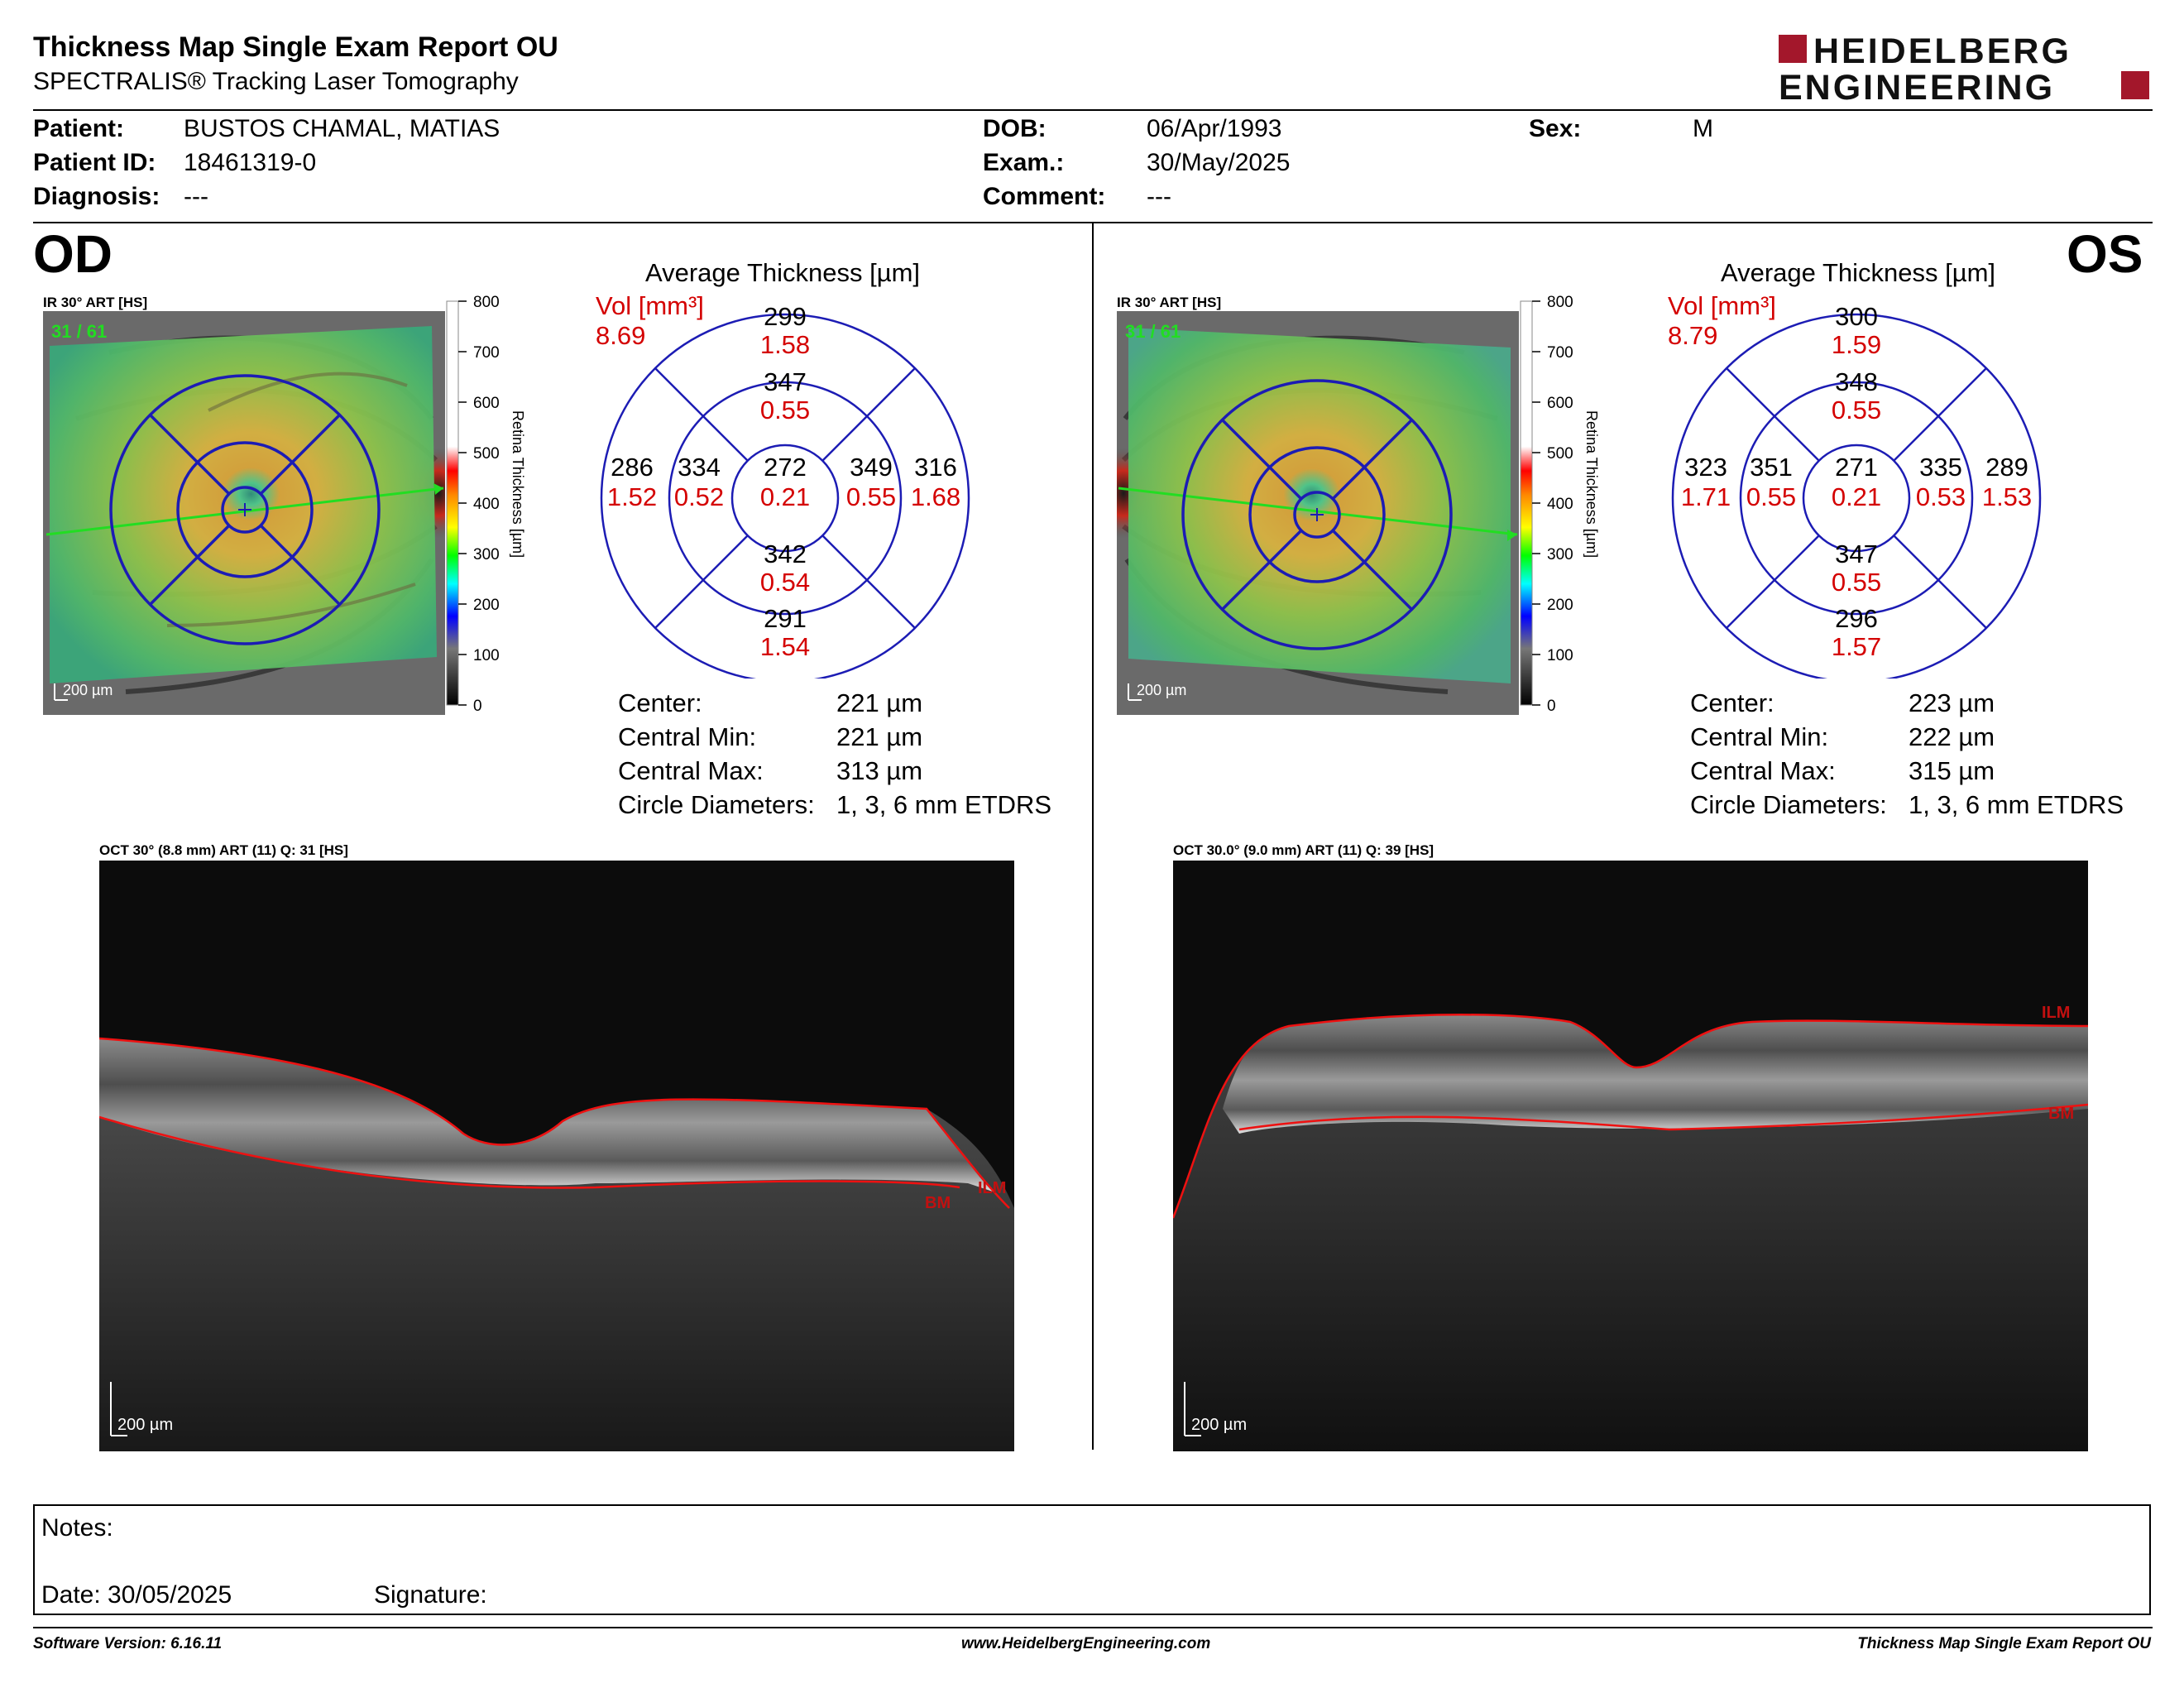 The width and height of the screenshot is (2184, 1688). What do you see at coordinates (620, 335) in the screenshot?
I see `od-vol-value: 8.69` at bounding box center [620, 335].